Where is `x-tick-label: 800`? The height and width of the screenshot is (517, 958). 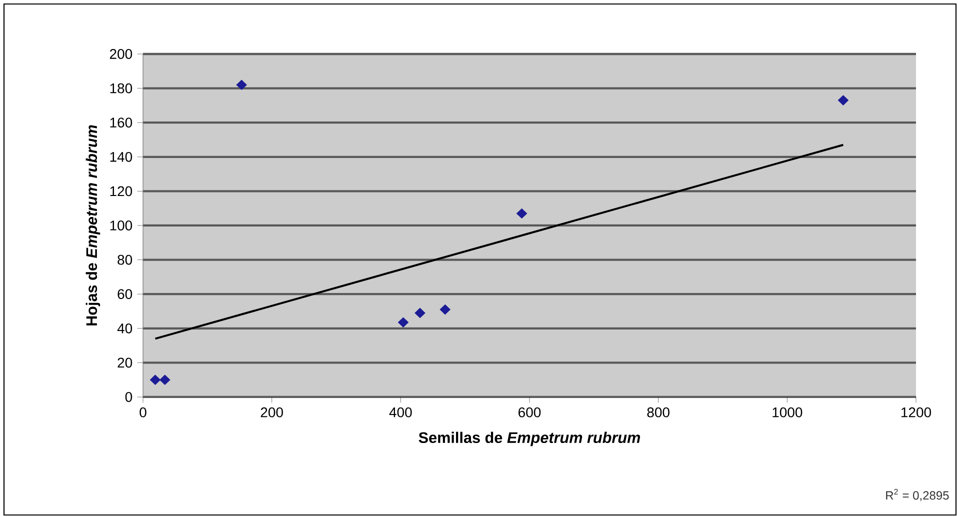 x-tick-label: 800 is located at coordinates (658, 412).